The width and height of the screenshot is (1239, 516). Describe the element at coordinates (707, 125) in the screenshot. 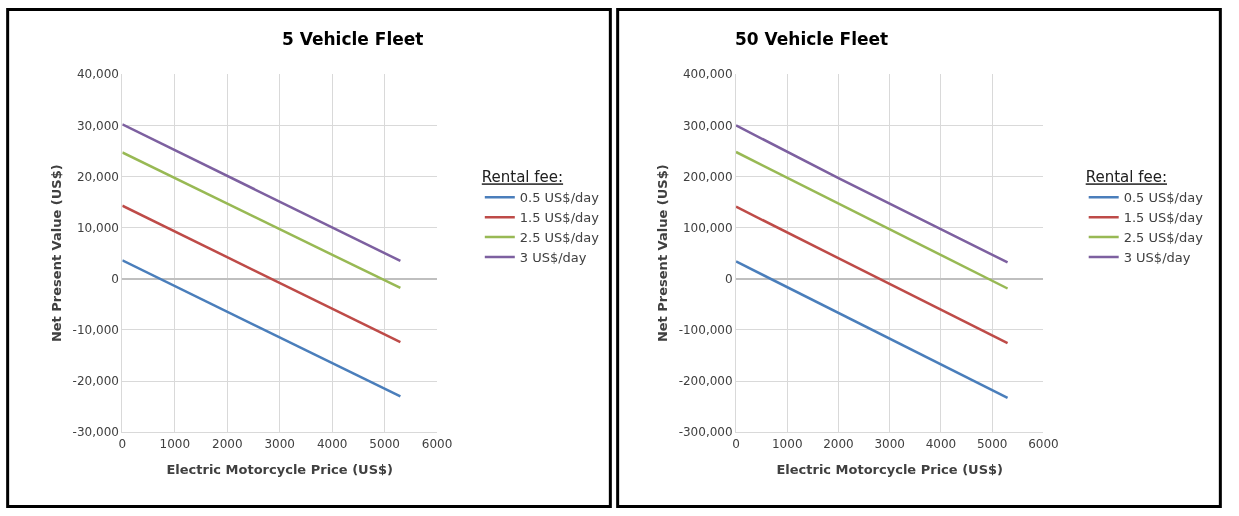

I see `y-tick-label: 300,000` at that location.